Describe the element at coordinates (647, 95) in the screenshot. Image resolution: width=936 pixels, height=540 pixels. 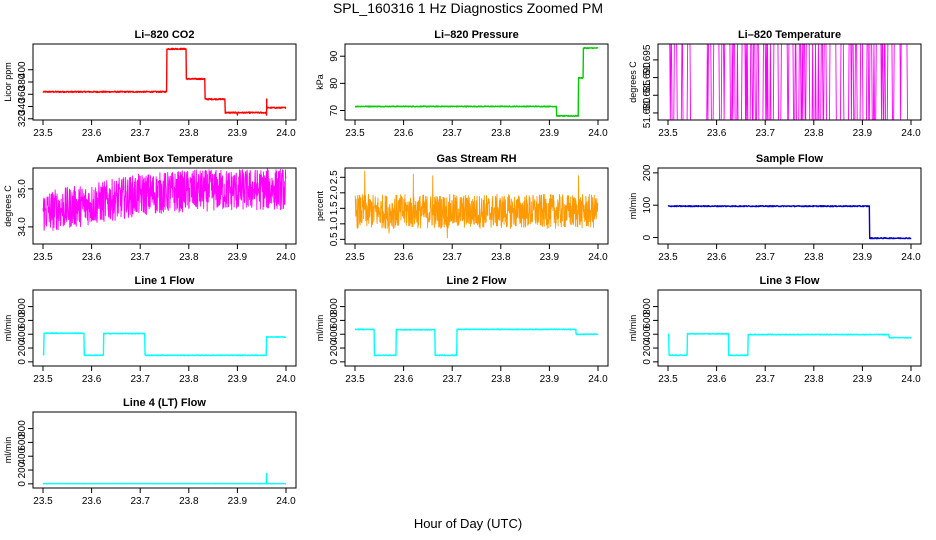
I see `y-tick-label: 51.685` at that location.